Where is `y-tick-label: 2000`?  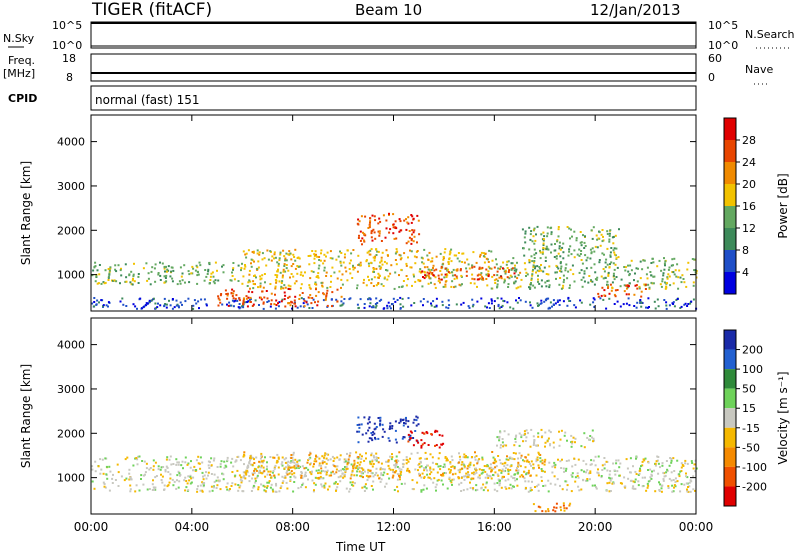
y-tick-label: 2000 is located at coordinates (71, 433).